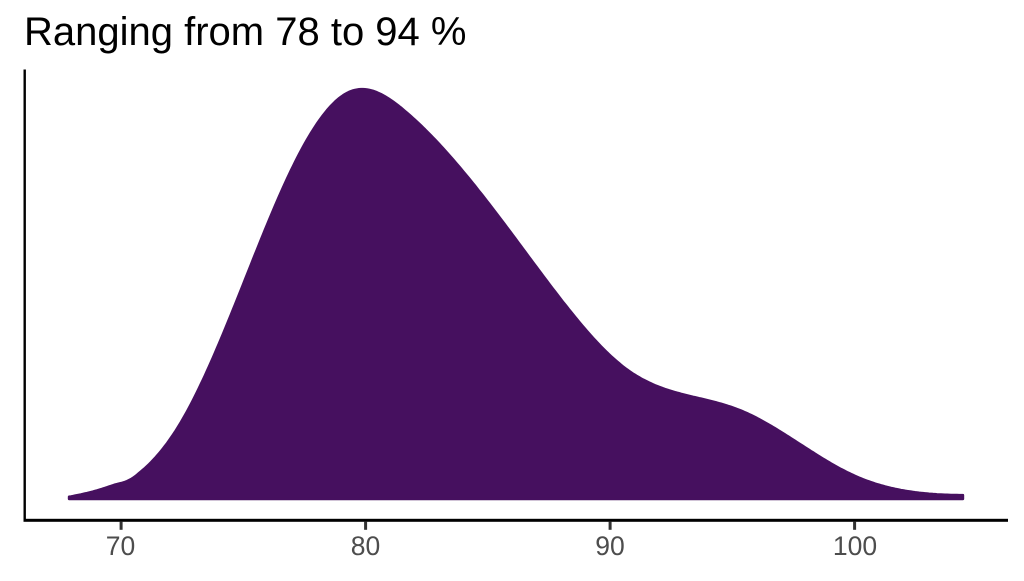  What do you see at coordinates (855, 546) in the screenshot?
I see `svg-text: 100` at bounding box center [855, 546].